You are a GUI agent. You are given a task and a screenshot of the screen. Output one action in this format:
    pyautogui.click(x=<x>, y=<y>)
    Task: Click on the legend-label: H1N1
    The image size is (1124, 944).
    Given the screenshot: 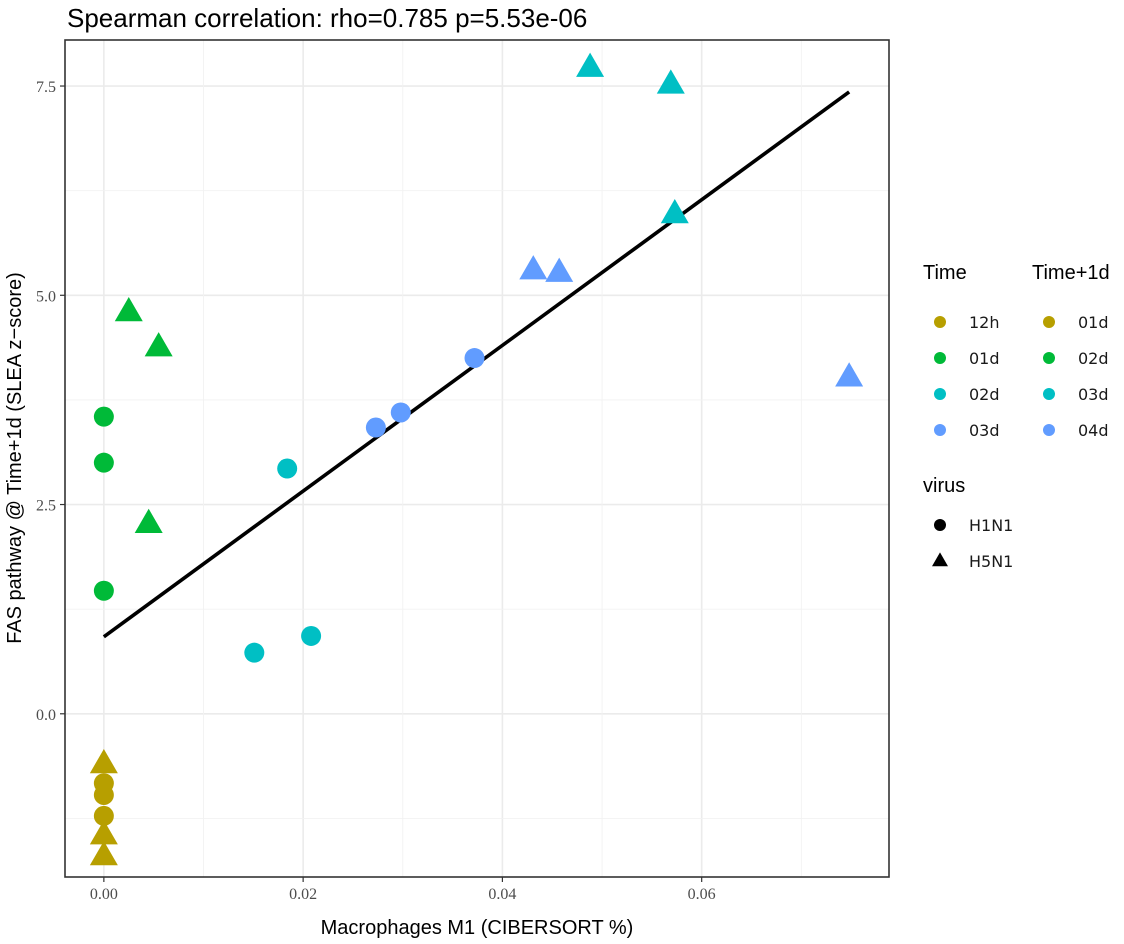 What is the action you would take?
    pyautogui.click(x=991, y=525)
    